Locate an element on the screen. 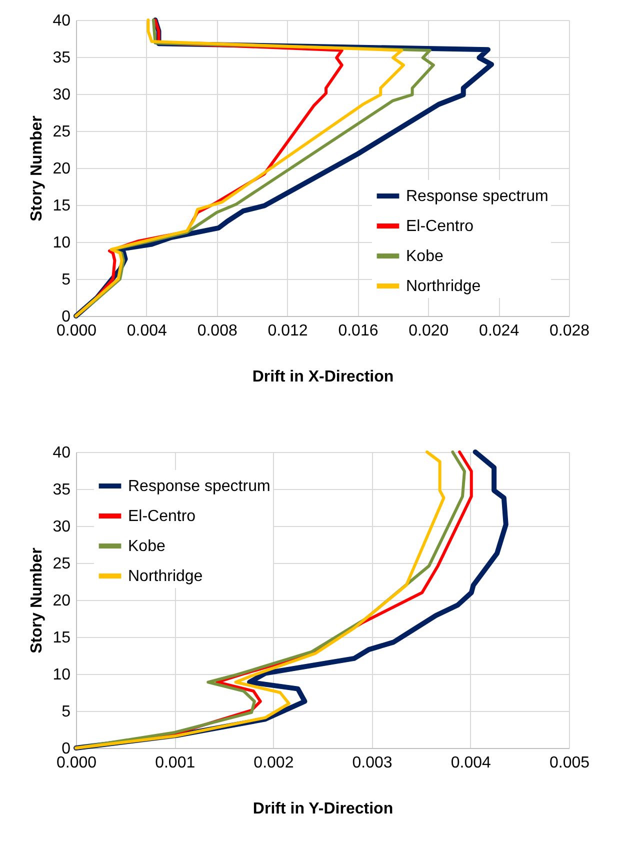 This screenshot has width=619, height=850. x-tick-label: 0.028 is located at coordinates (569, 331).